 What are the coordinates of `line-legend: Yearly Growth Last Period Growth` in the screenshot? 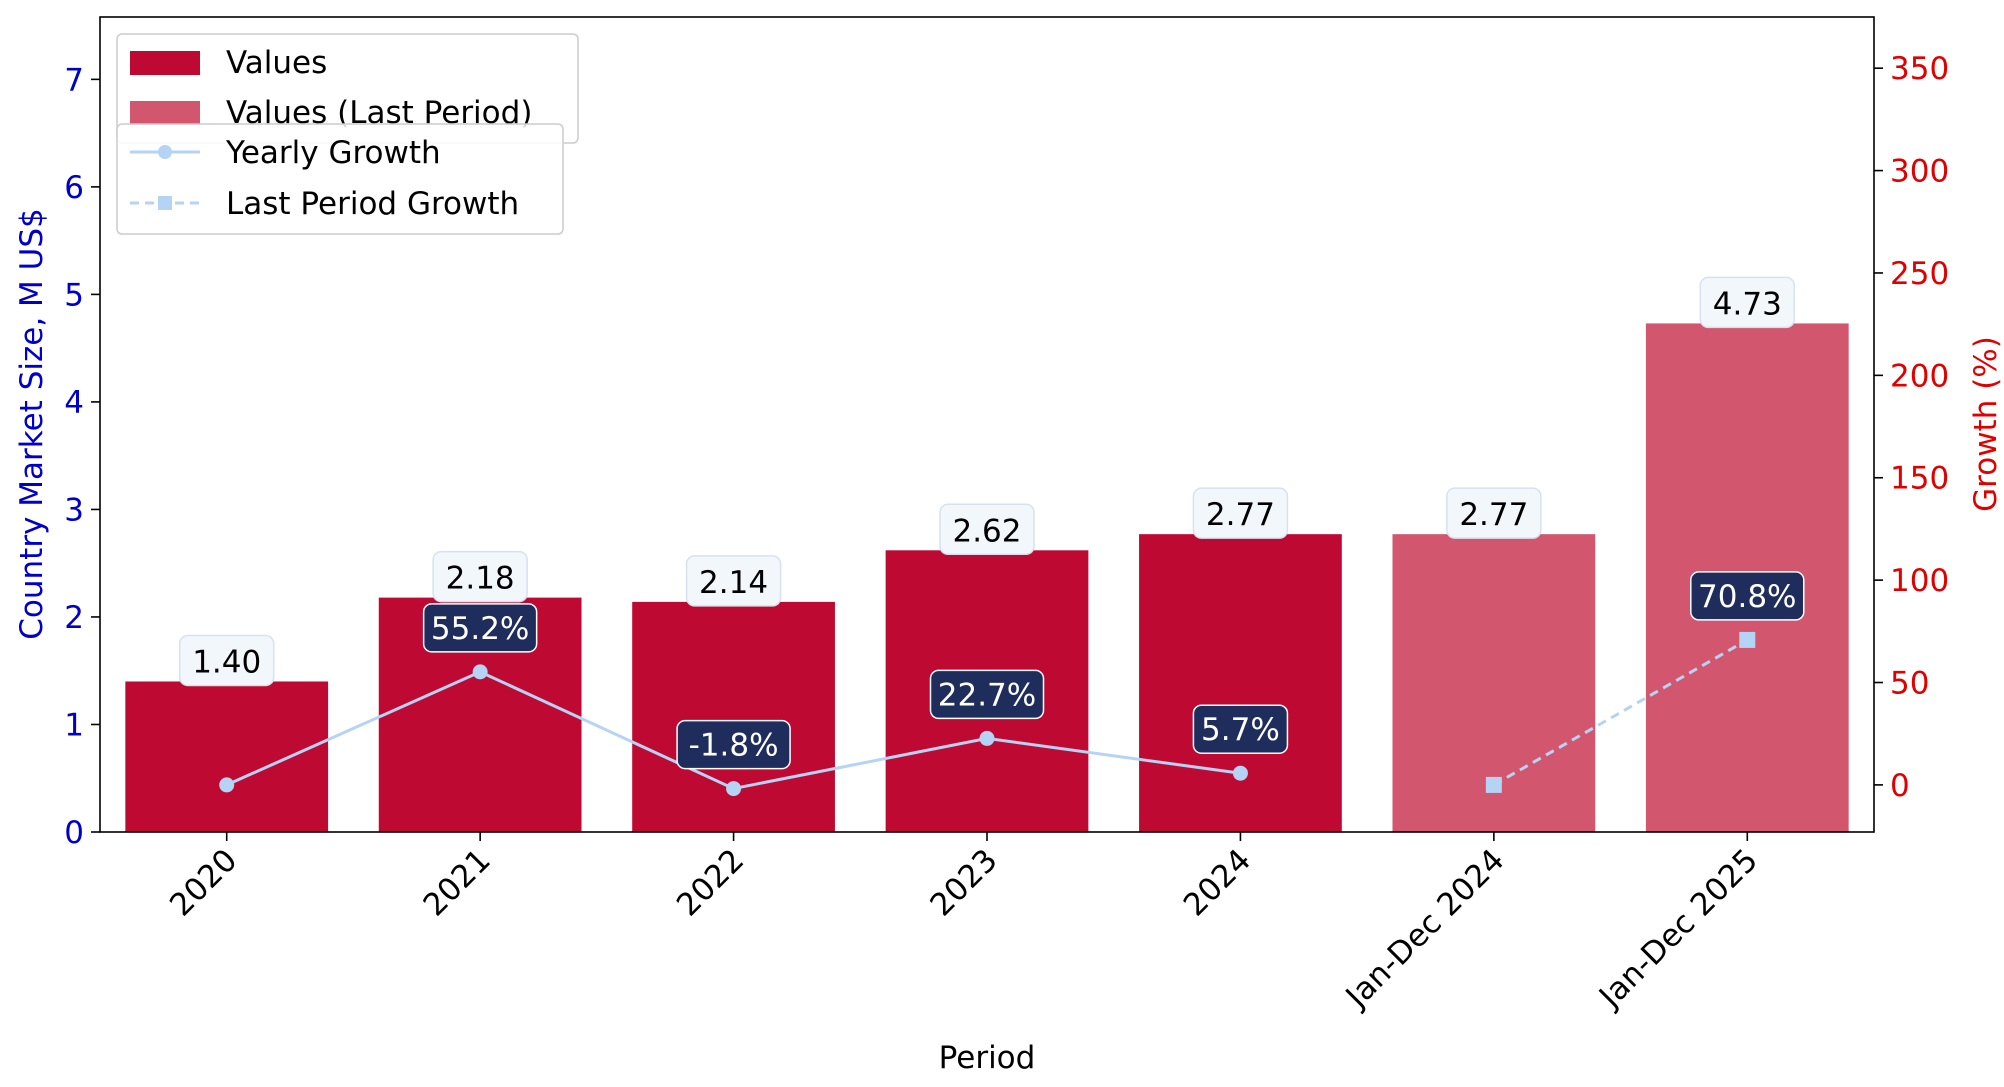 It's located at (340, 179).